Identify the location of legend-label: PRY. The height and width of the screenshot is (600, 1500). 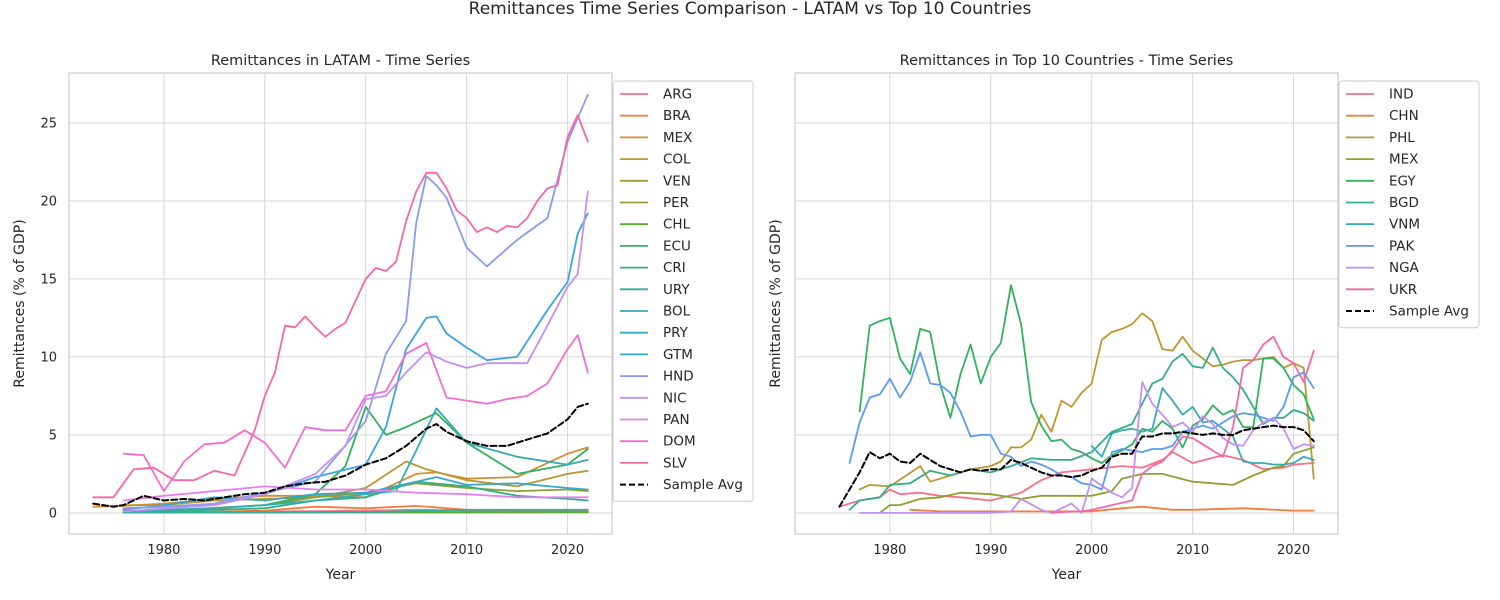
(676, 333).